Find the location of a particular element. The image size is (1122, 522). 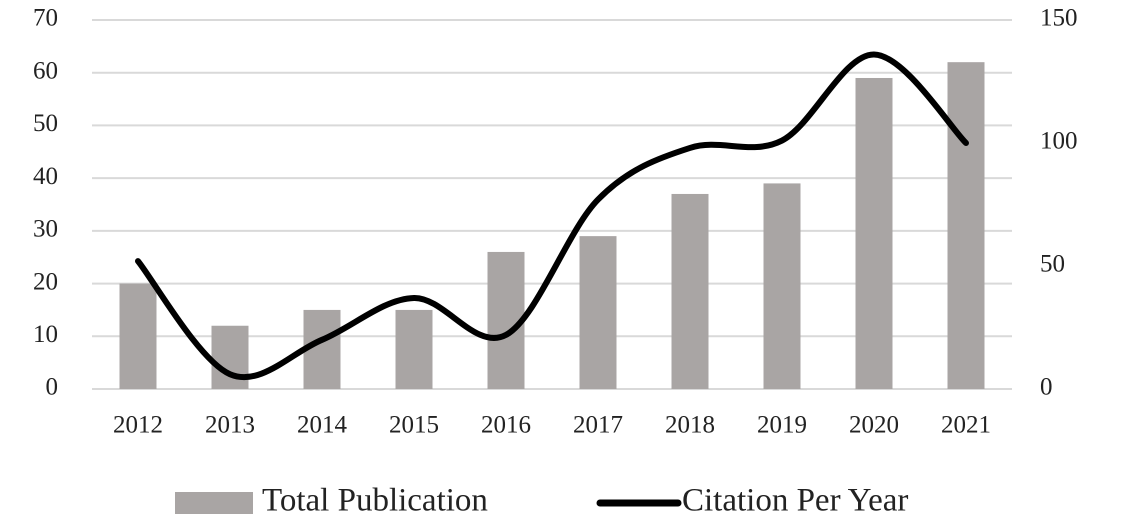

y-tick-label: 20 is located at coordinates (45, 281).